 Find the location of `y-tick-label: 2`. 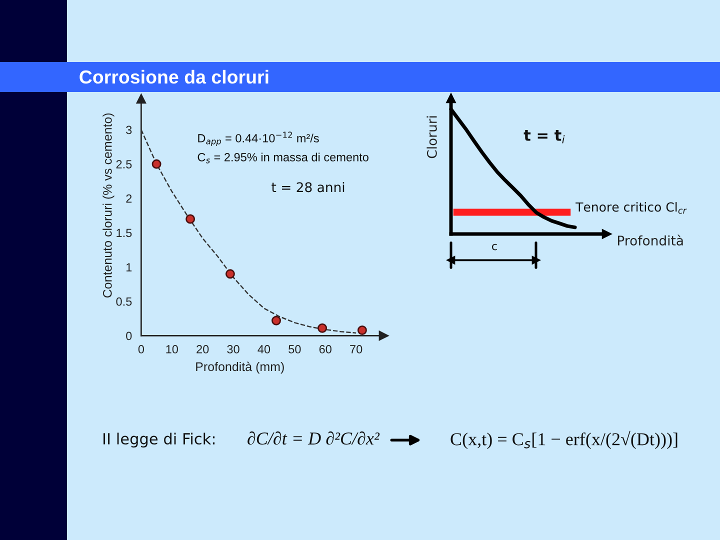

y-tick-label: 2 is located at coordinates (129, 198).